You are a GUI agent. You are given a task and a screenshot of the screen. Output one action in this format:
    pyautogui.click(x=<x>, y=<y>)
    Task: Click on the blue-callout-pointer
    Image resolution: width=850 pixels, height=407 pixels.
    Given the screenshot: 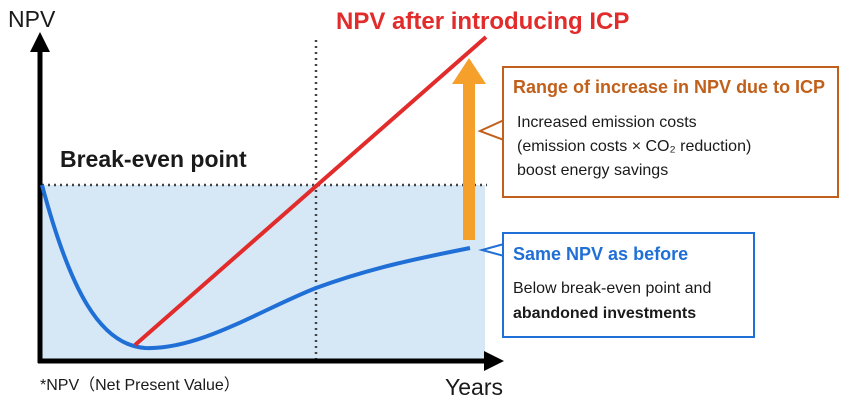 What is the action you would take?
    pyautogui.click(x=491, y=250)
    